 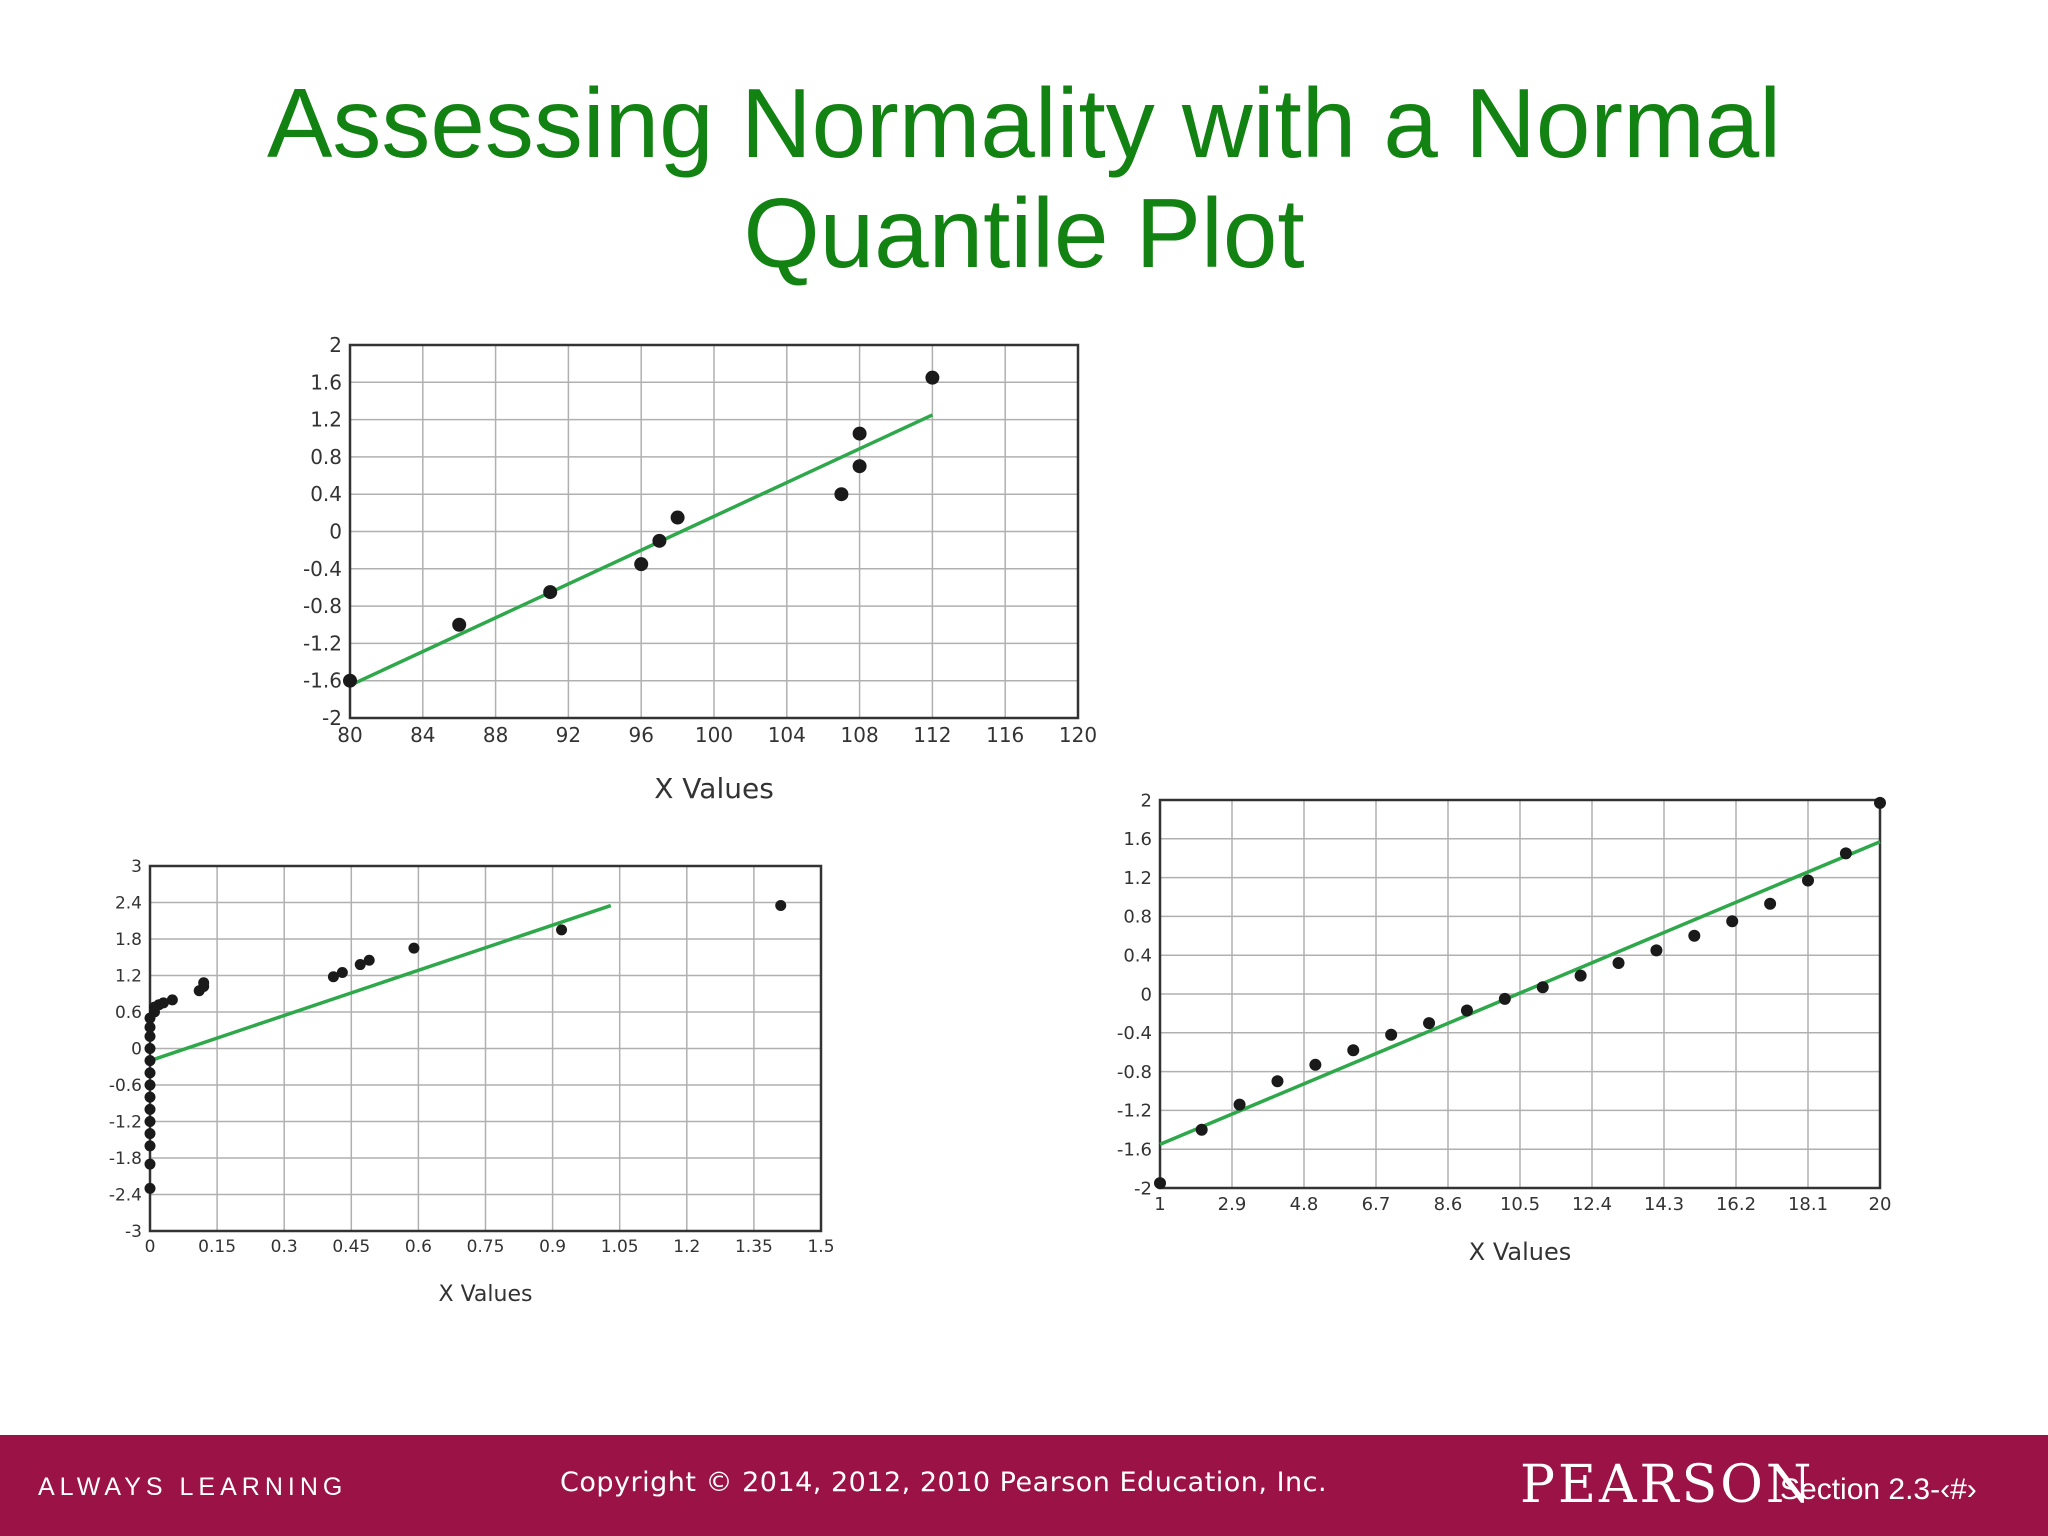 What do you see at coordinates (568, 735) in the screenshot?
I see `x-tick-label: 92` at bounding box center [568, 735].